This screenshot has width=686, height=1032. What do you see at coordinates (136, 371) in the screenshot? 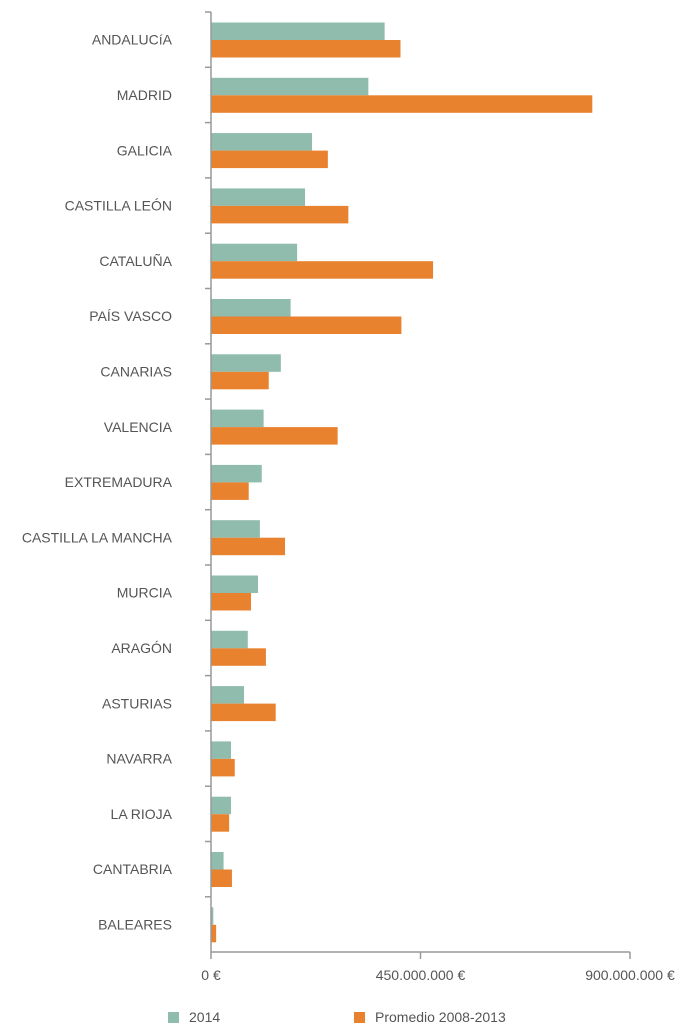
I see `category-label-canarias: CANARIAS` at bounding box center [136, 371].